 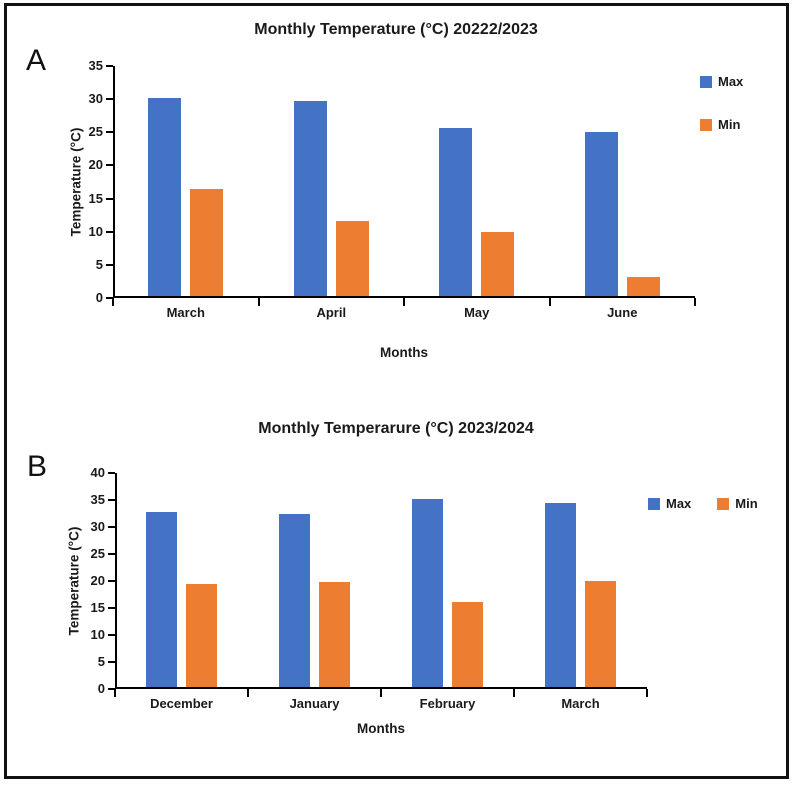 I want to click on bar-max-april, so click(x=310, y=199).